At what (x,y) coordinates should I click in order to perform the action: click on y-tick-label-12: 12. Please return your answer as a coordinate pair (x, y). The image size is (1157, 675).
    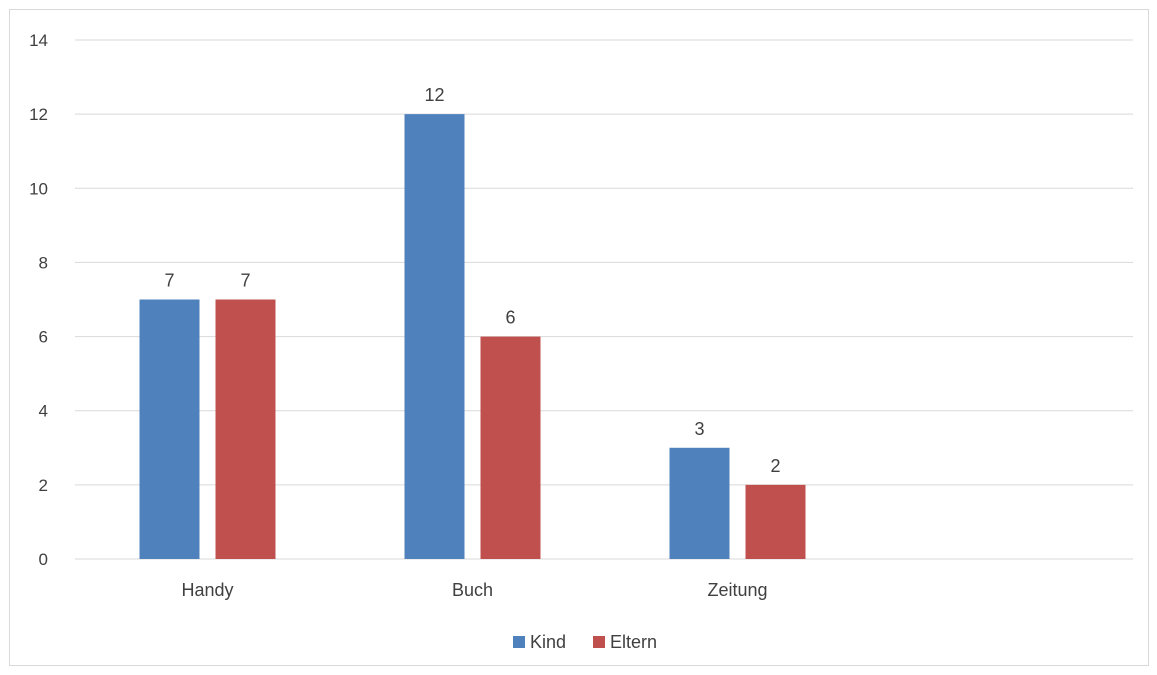
    Looking at the image, I should click on (38, 114).